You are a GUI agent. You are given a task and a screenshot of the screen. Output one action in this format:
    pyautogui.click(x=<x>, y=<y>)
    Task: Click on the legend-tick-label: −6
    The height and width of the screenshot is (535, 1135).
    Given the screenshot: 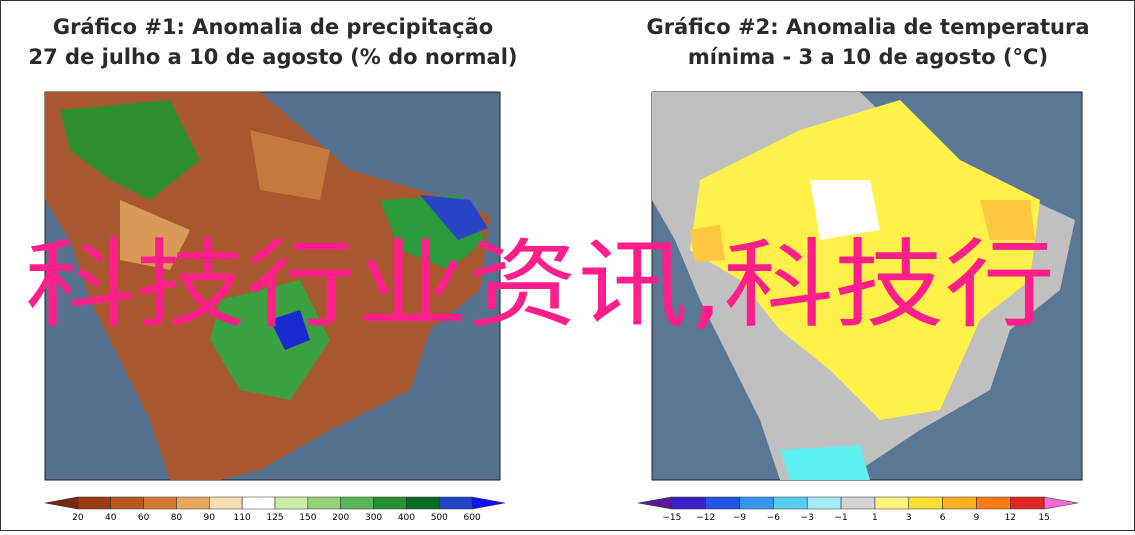 What is the action you would take?
    pyautogui.click(x=774, y=518)
    